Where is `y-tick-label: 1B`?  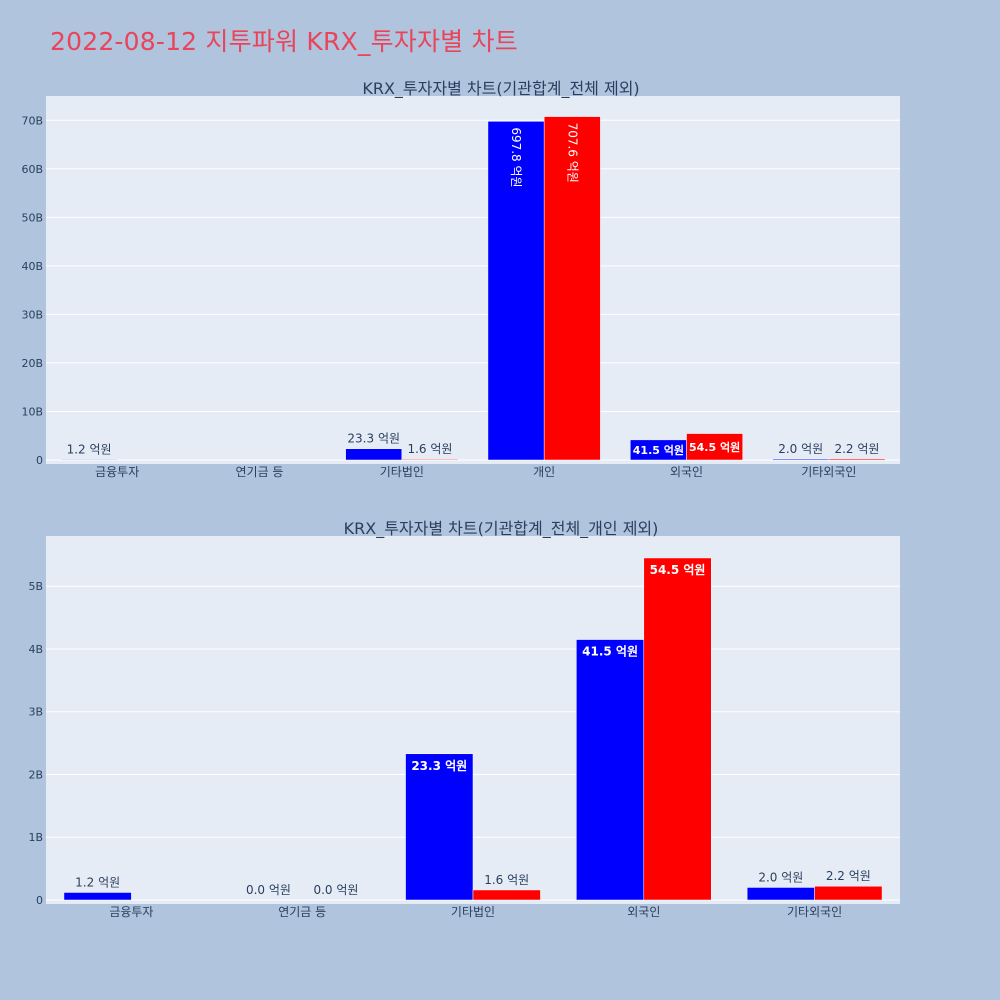
y-tick-label: 1B is located at coordinates (35, 837).